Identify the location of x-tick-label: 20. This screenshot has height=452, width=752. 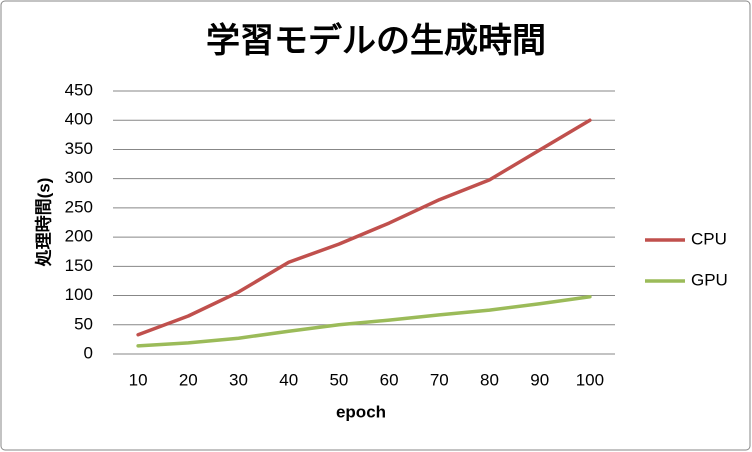
(188, 379).